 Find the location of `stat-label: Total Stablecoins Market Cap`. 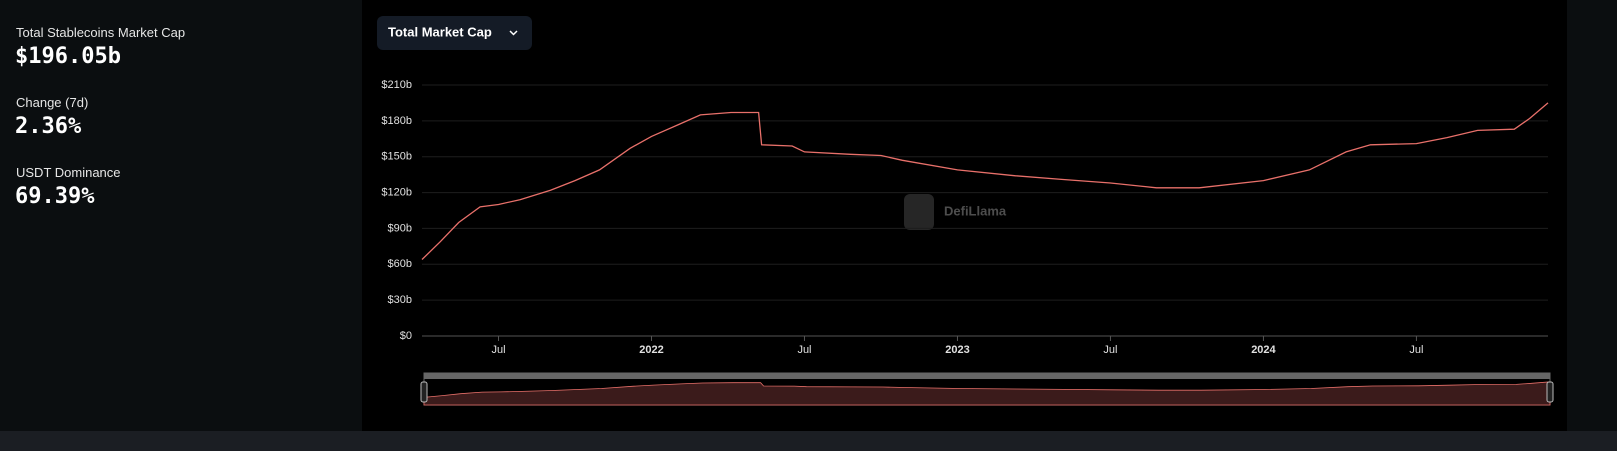

stat-label: Total Stablecoins Market Cap is located at coordinates (101, 32).